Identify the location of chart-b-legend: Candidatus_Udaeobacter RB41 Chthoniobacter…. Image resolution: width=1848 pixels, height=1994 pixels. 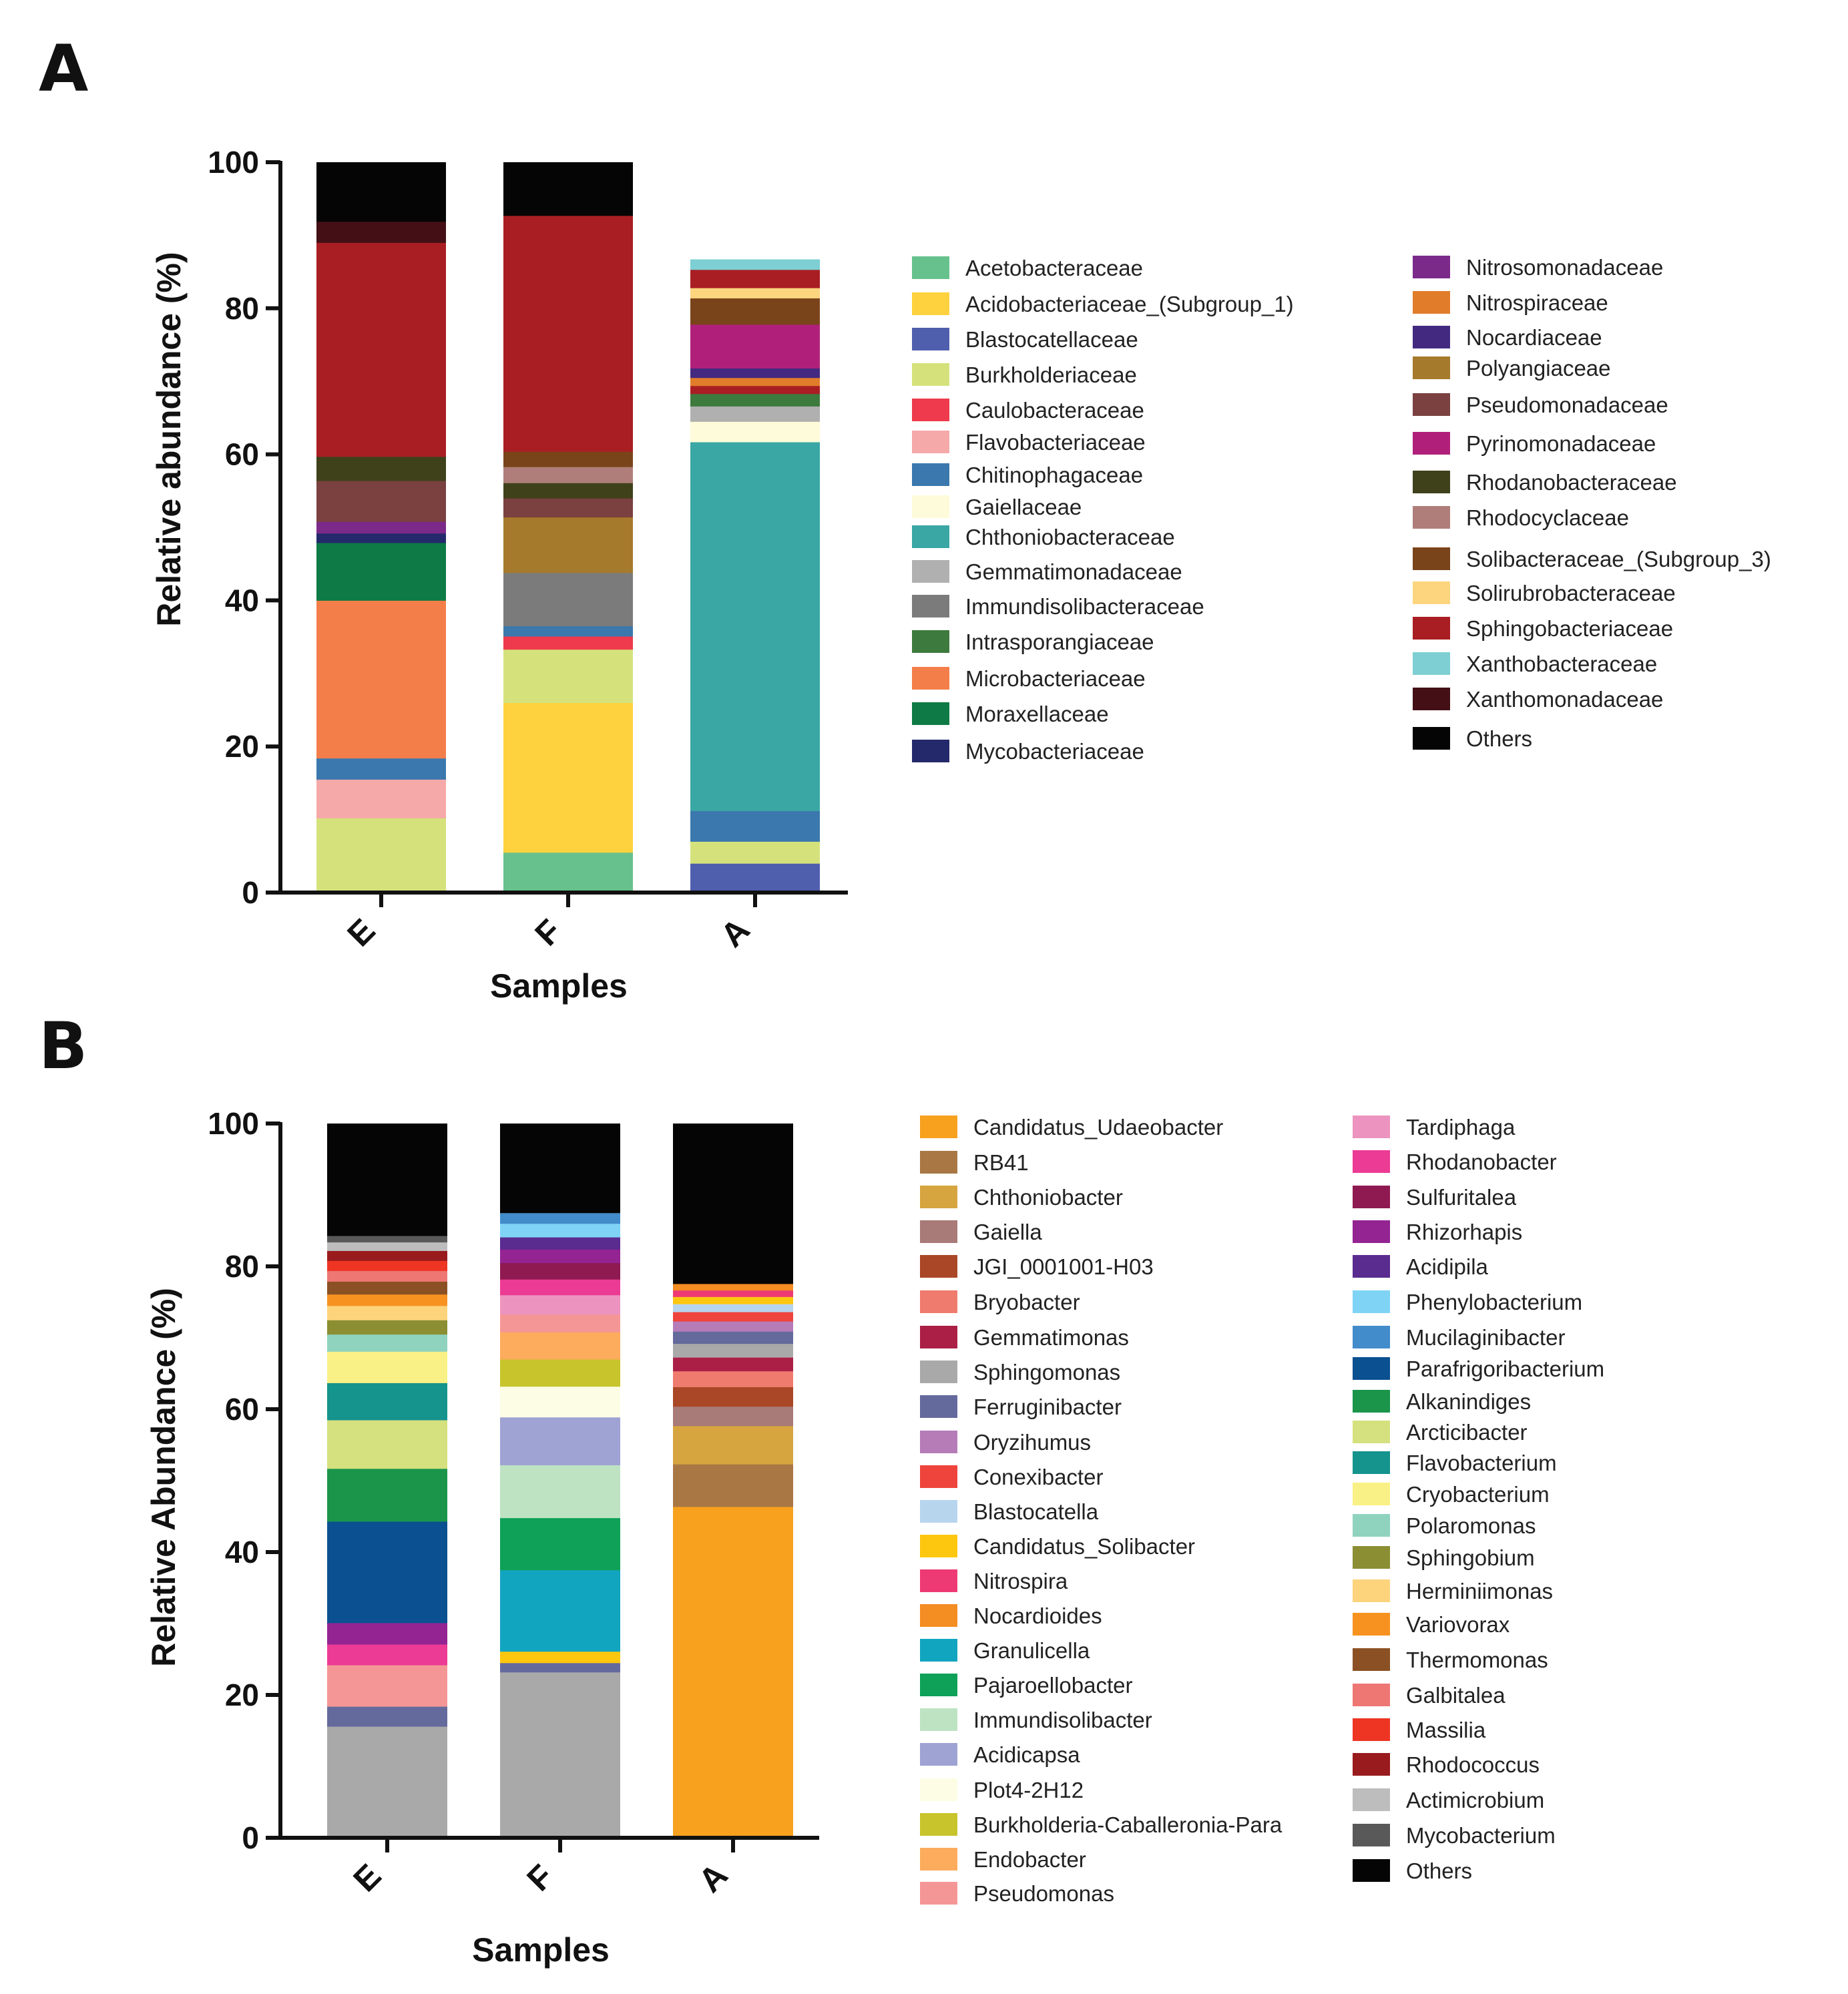
(1262, 1510).